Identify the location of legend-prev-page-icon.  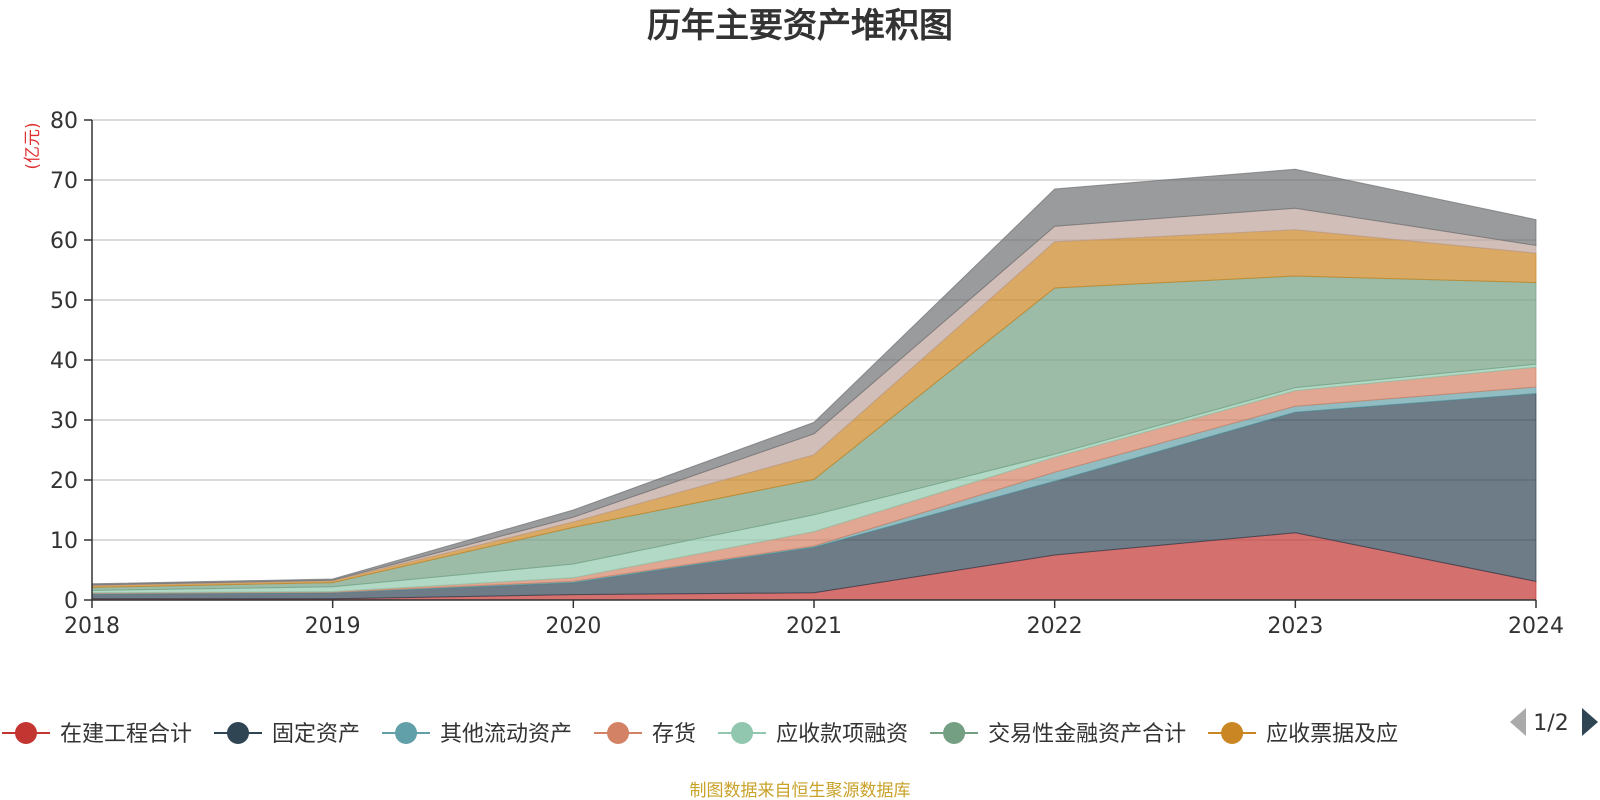
(1518, 722).